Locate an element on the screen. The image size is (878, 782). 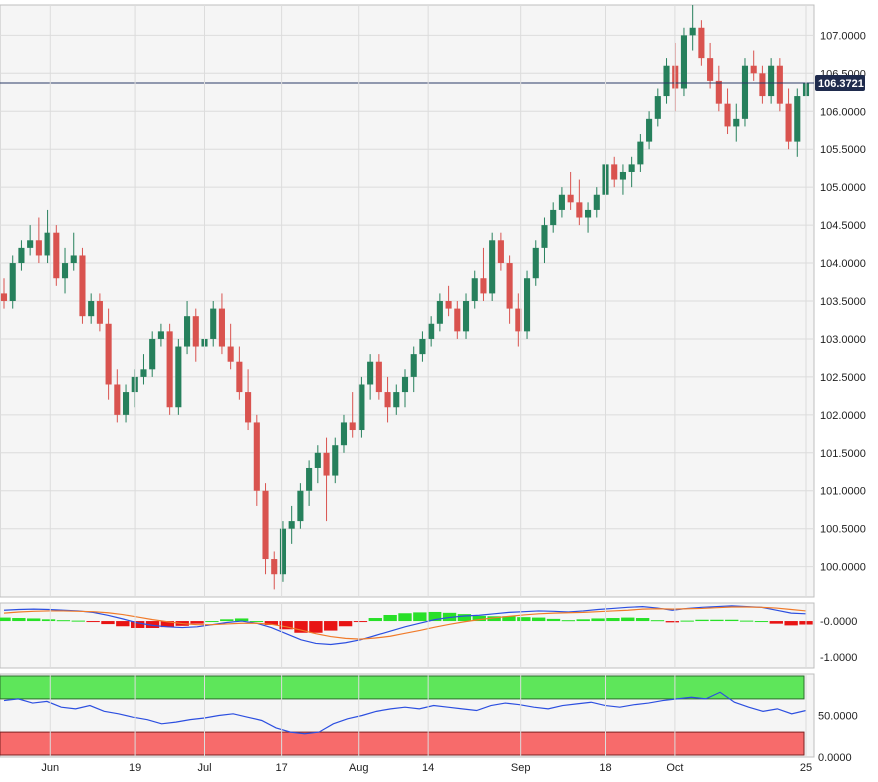
x-tick-label: 14 is located at coordinates (428, 768).